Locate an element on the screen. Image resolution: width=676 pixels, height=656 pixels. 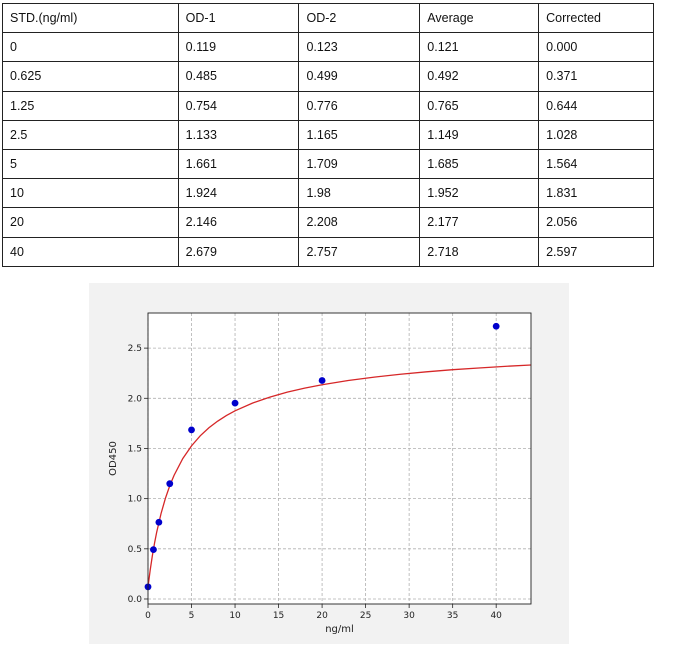
table-row: 20 2.146 2.208 2.177 2.056 is located at coordinates (328, 222).